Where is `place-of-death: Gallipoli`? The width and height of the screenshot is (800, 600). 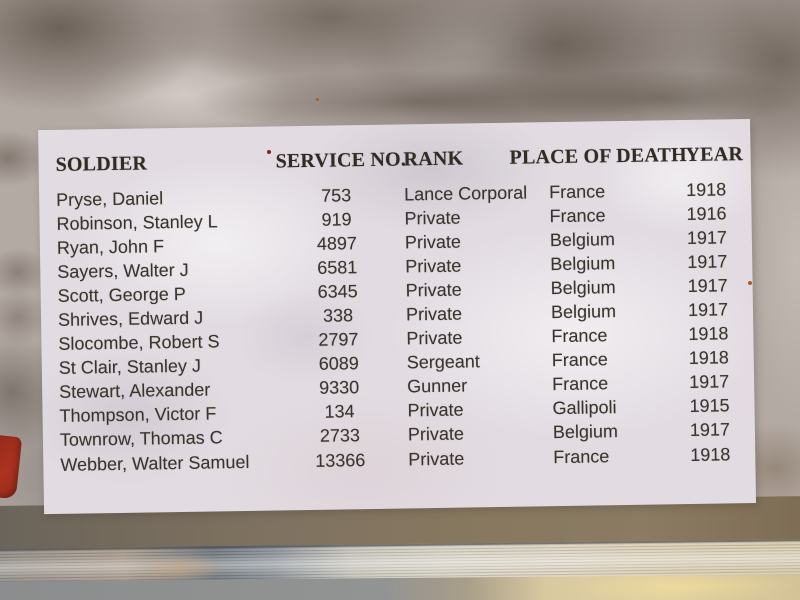 place-of-death: Gallipoli is located at coordinates (584, 408).